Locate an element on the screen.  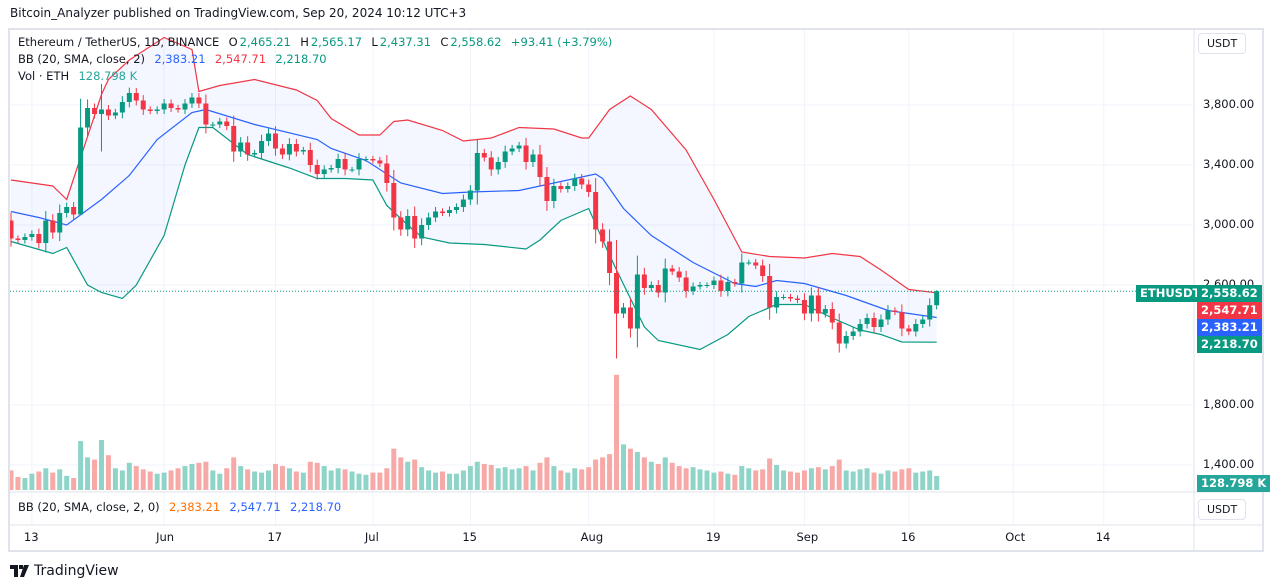
bb-label: BB (20, SMA, close, 2) is located at coordinates (81, 59).